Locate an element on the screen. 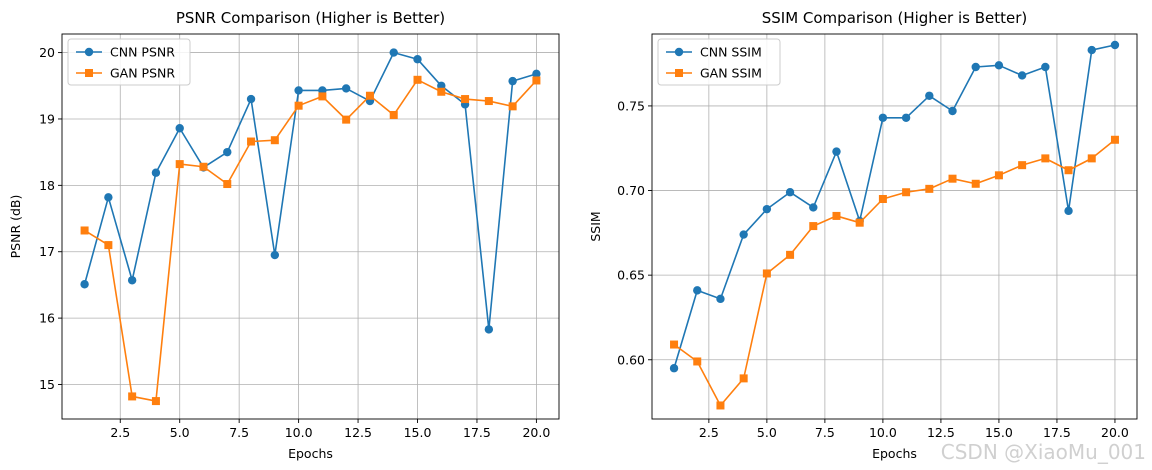  y-tick-label: 0.65 is located at coordinates (631, 275).